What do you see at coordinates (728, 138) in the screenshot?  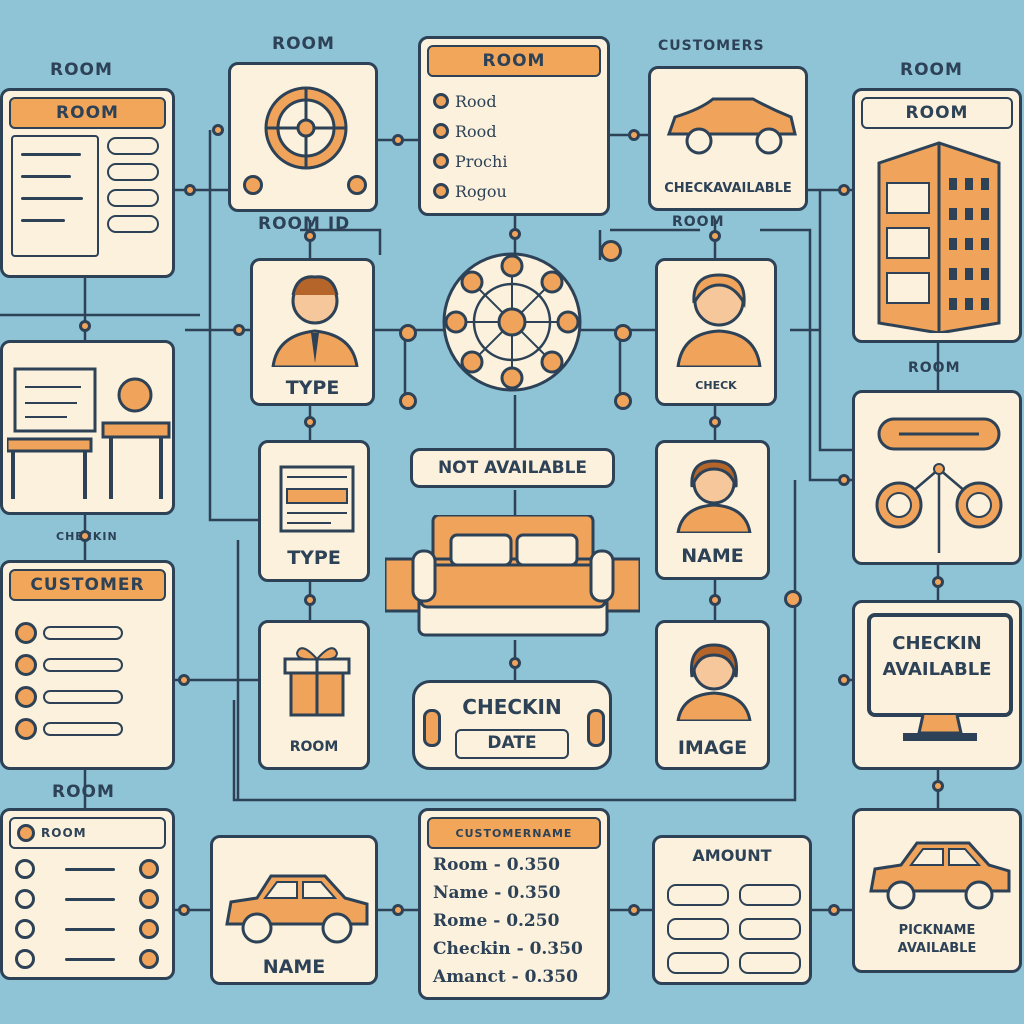 I see `car-availability-card: CHECKAVAILABLE` at bounding box center [728, 138].